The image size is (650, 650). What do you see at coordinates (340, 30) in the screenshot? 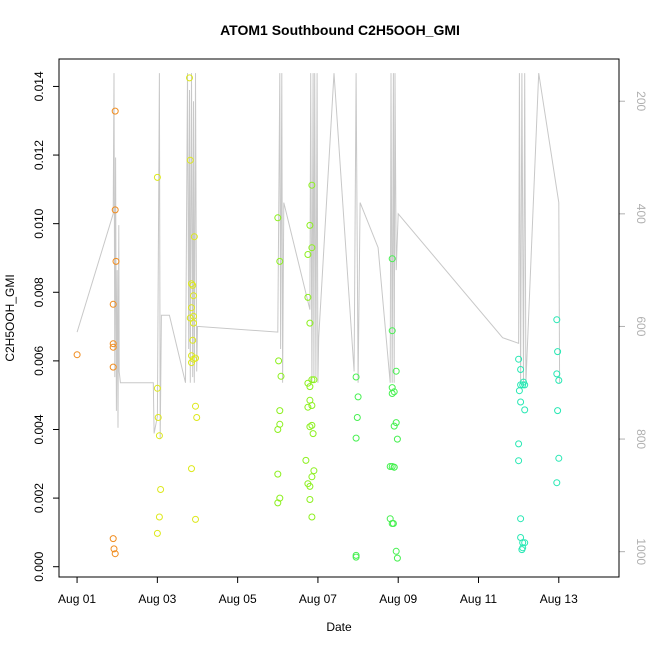
I see `chart-title: ATOM1 Southbound C2H5OOH_GMI` at bounding box center [340, 30].